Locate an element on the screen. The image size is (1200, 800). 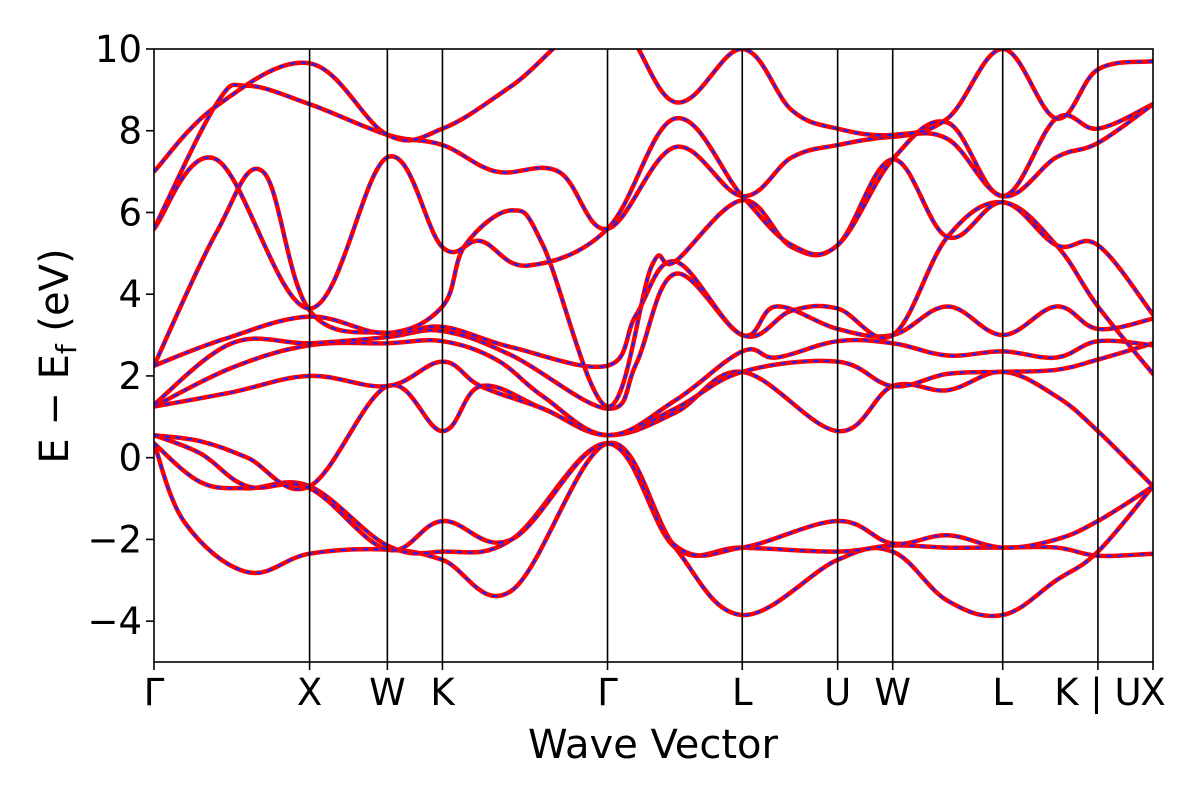
y-tick-label: 4 is located at coordinates (130, 294).